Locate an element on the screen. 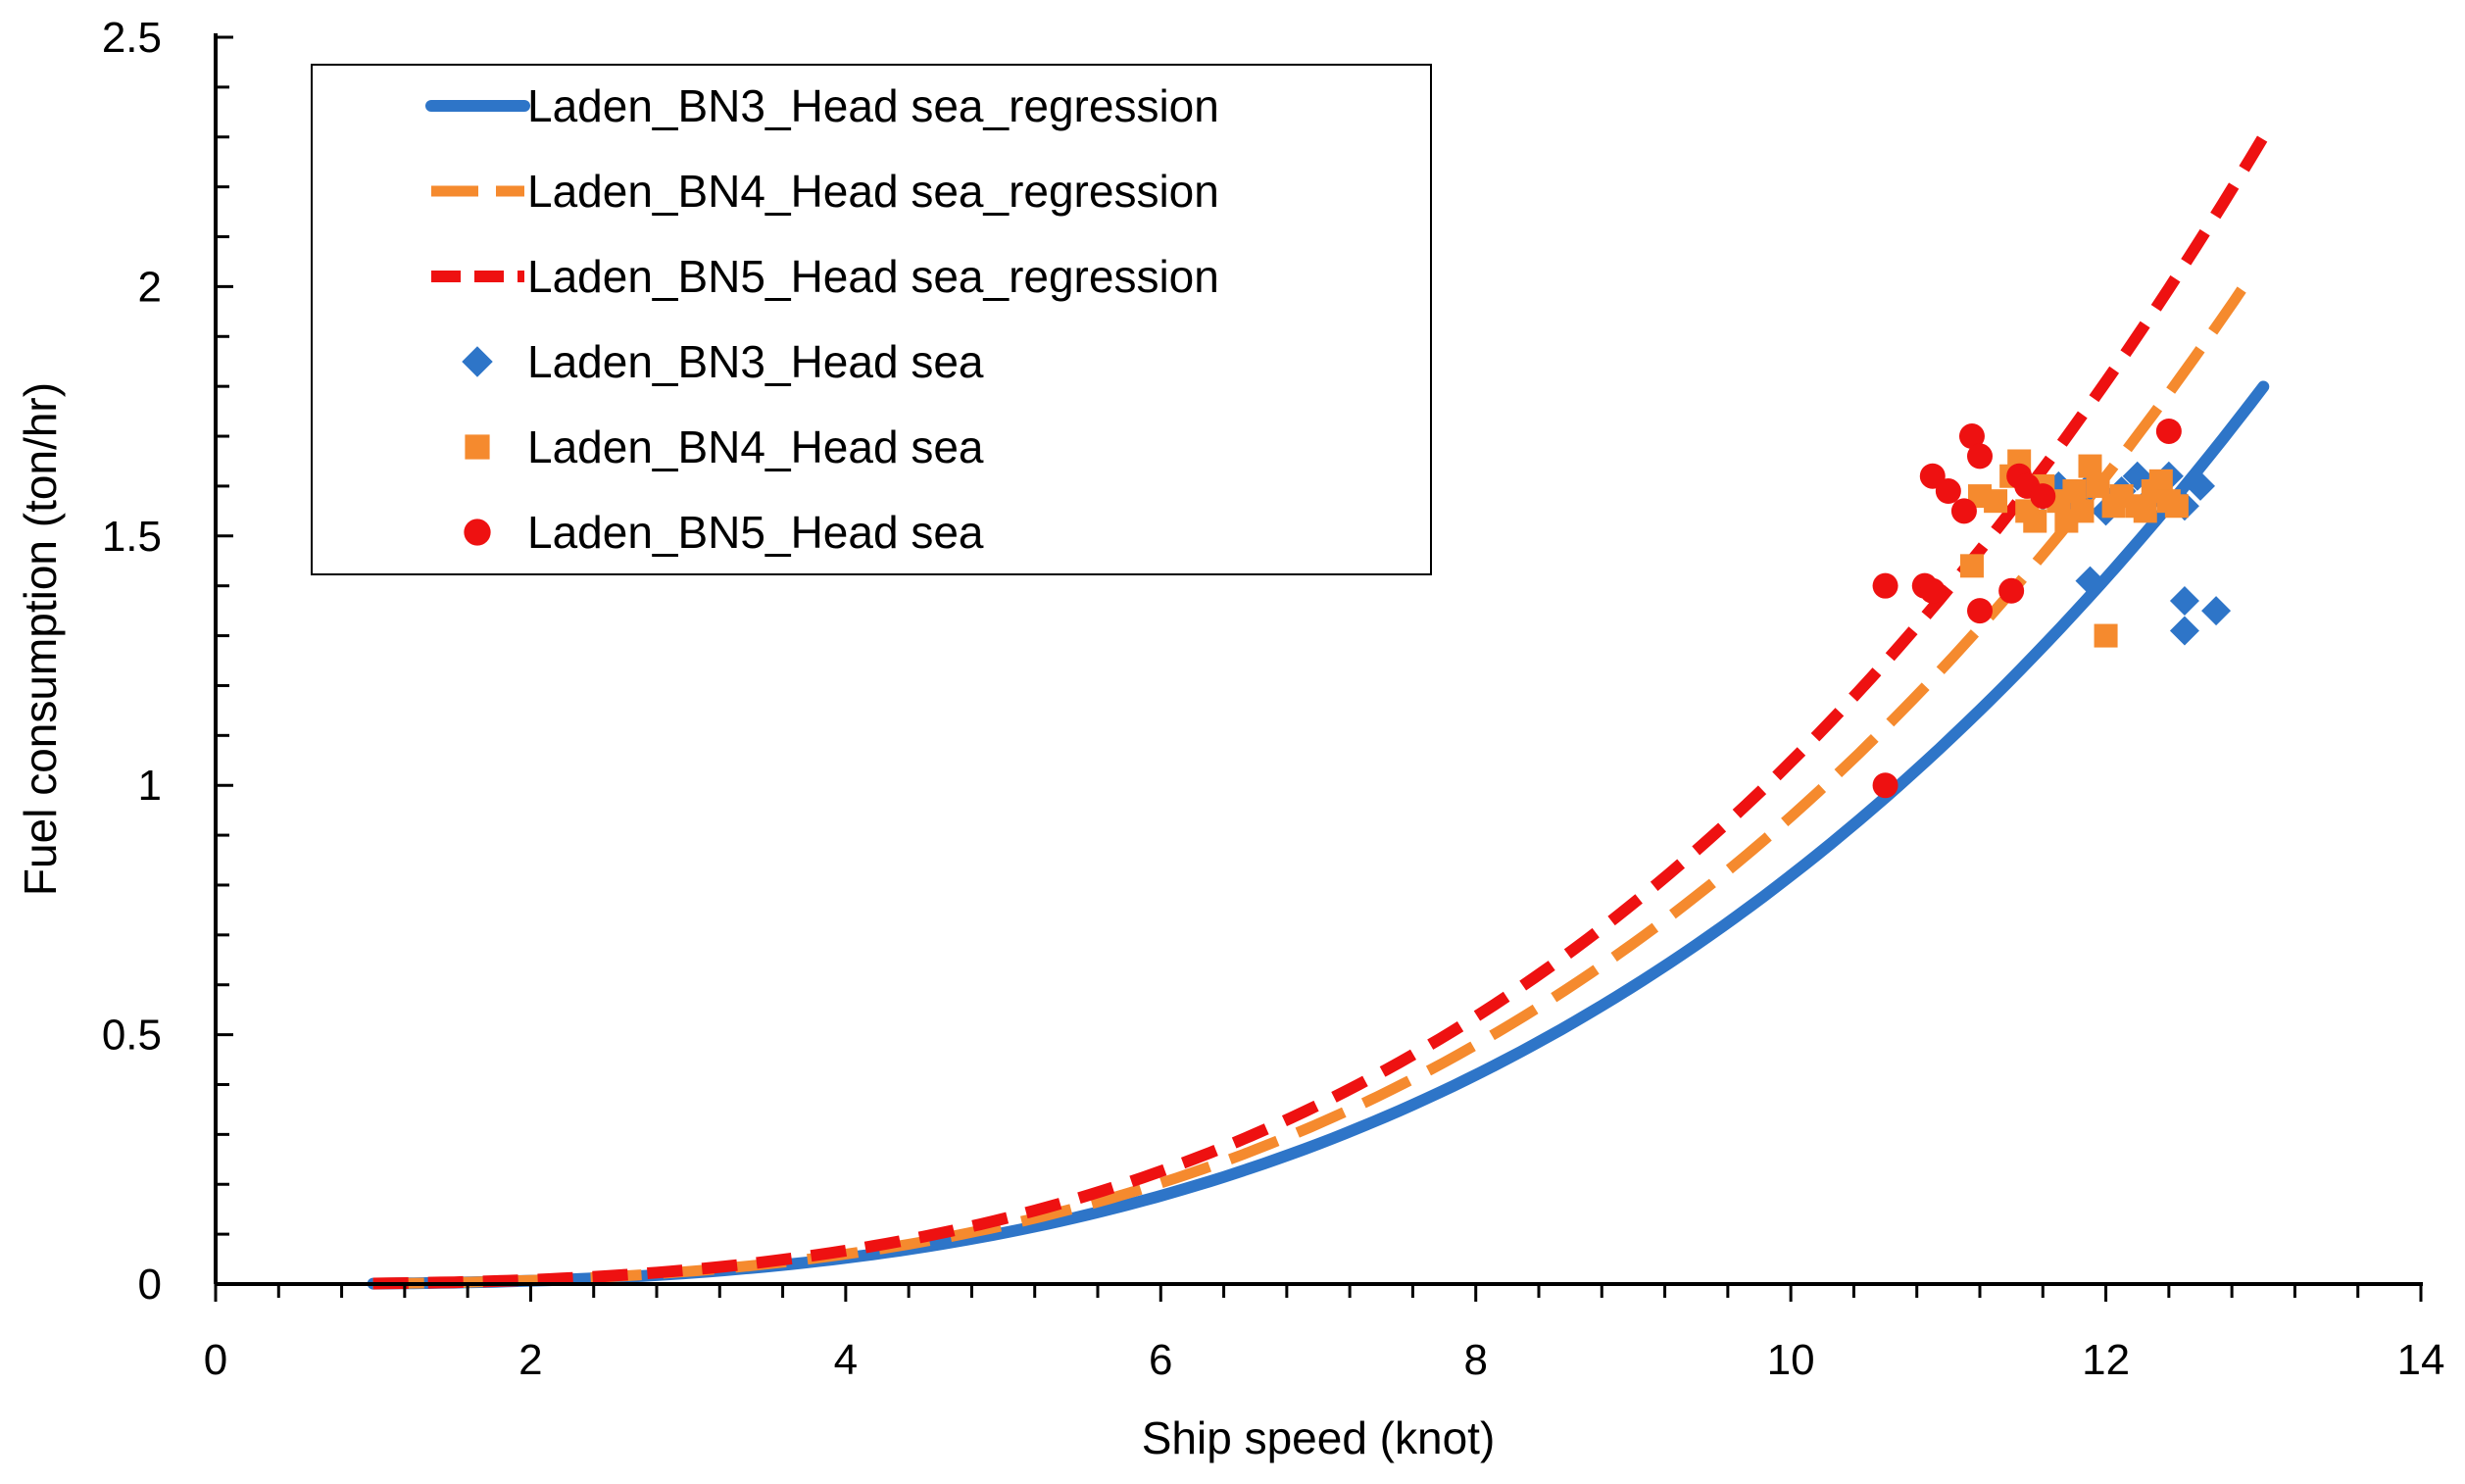 The height and width of the screenshot is (1484, 2465). y-tick-label: 2 is located at coordinates (150, 287).